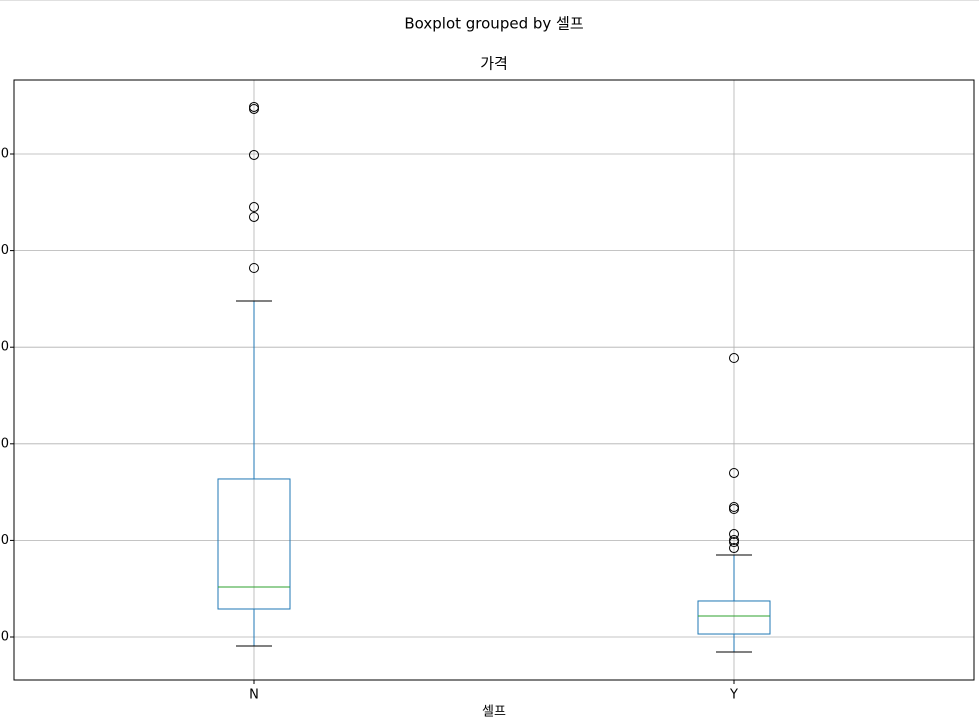 The image size is (979, 725). I want to click on chart-suptitle: Boxplot grouped by 셀프, so click(493, 24).